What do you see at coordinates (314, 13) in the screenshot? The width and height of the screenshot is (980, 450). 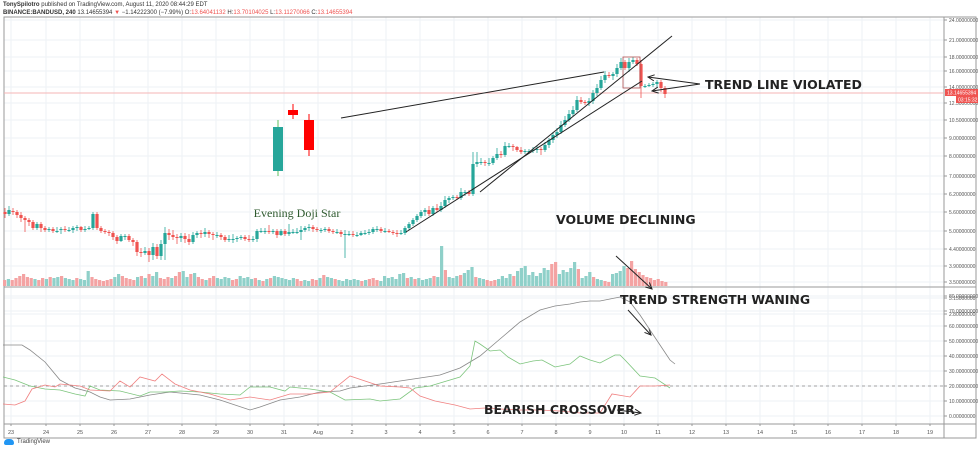 I see `close-label: C:` at bounding box center [314, 13].